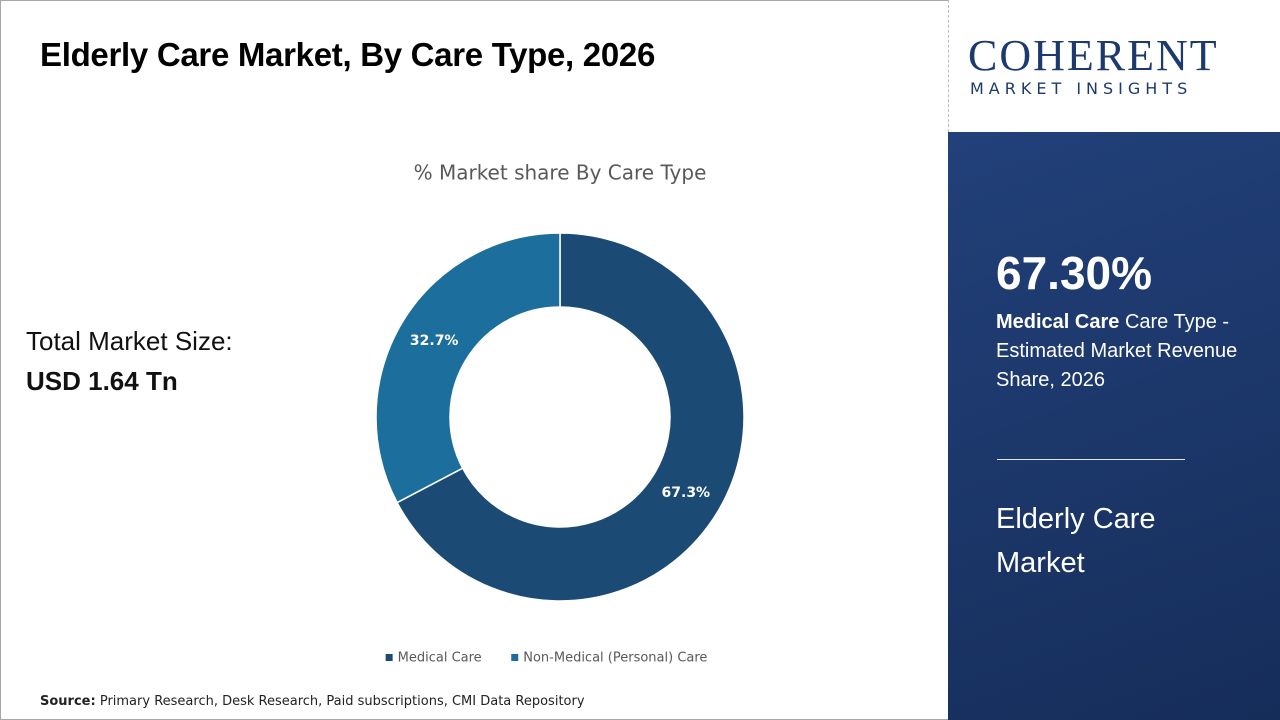  I want to click on data-label: 32.7%, so click(434, 341).